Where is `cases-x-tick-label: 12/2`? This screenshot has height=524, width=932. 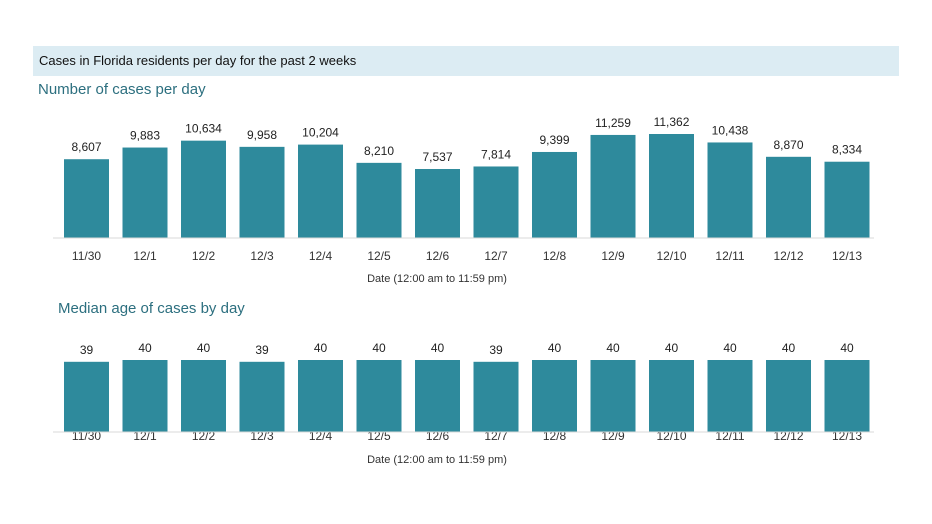 cases-x-tick-label: 12/2 is located at coordinates (204, 256).